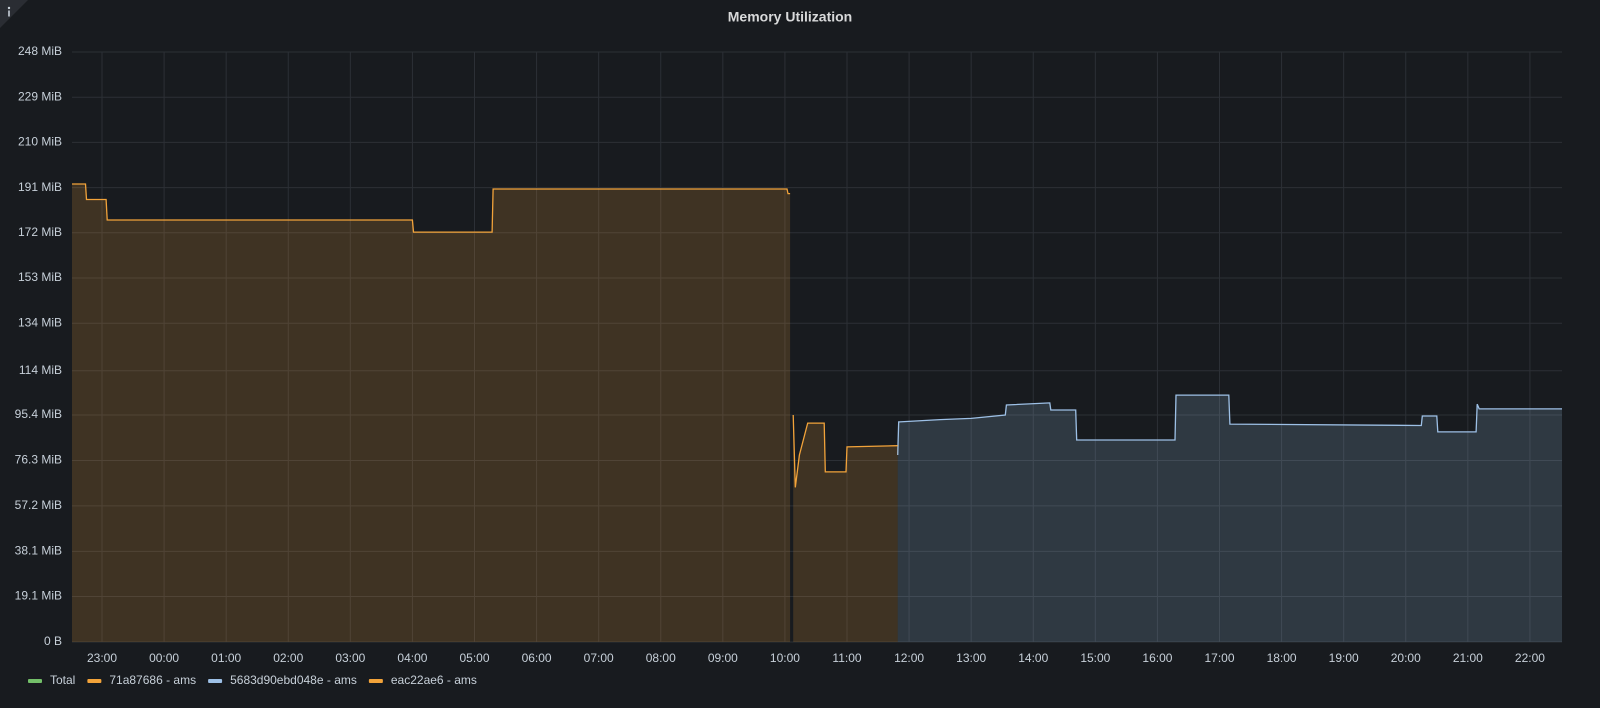 This screenshot has height=708, width=1600. What do you see at coordinates (661, 658) in the screenshot?
I see `x-tick-label: 08:00` at bounding box center [661, 658].